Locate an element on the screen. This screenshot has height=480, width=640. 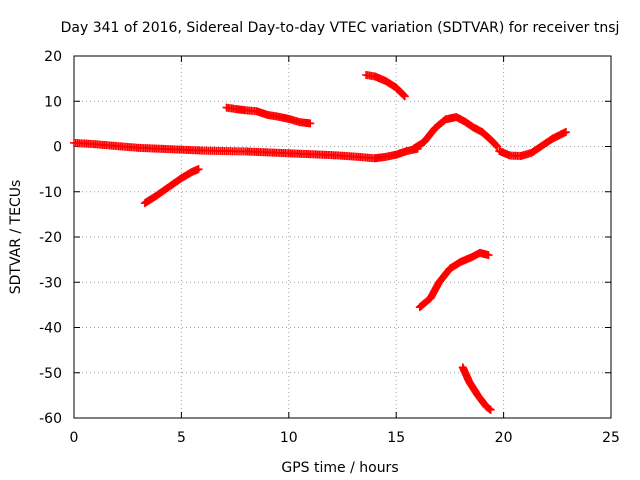
series-arc-deep-drop is located at coordinates (476, 388).